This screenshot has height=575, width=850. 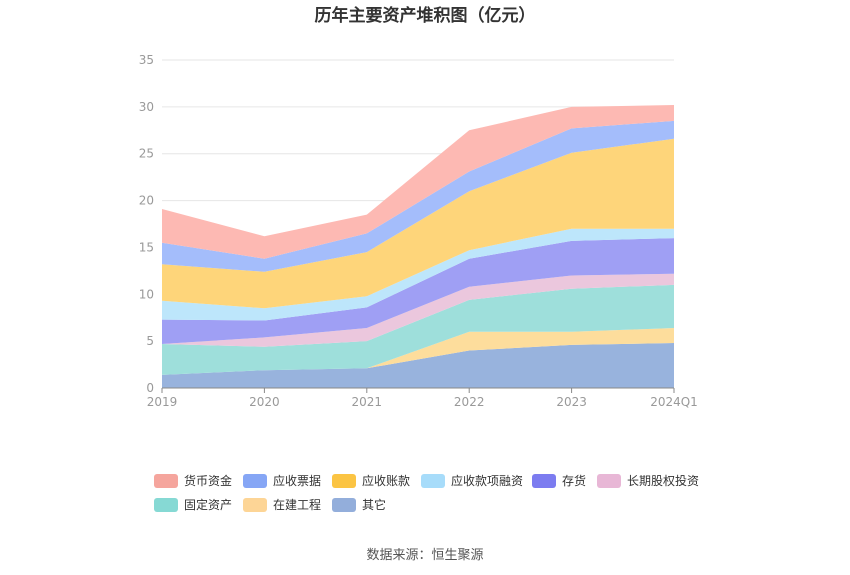 What do you see at coordinates (418, 310) in the screenshot?
I see `area-长期股权投资` at bounding box center [418, 310].